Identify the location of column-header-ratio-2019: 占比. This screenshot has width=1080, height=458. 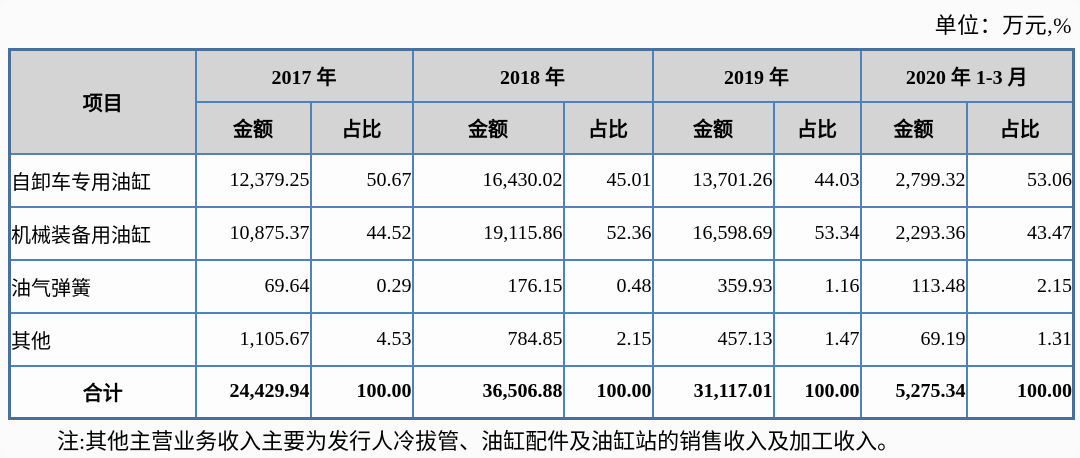
(817, 127).